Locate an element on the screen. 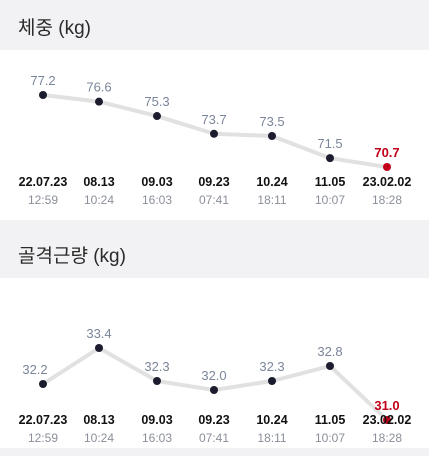  muscle-date-label: 11.05 is located at coordinates (330, 420).